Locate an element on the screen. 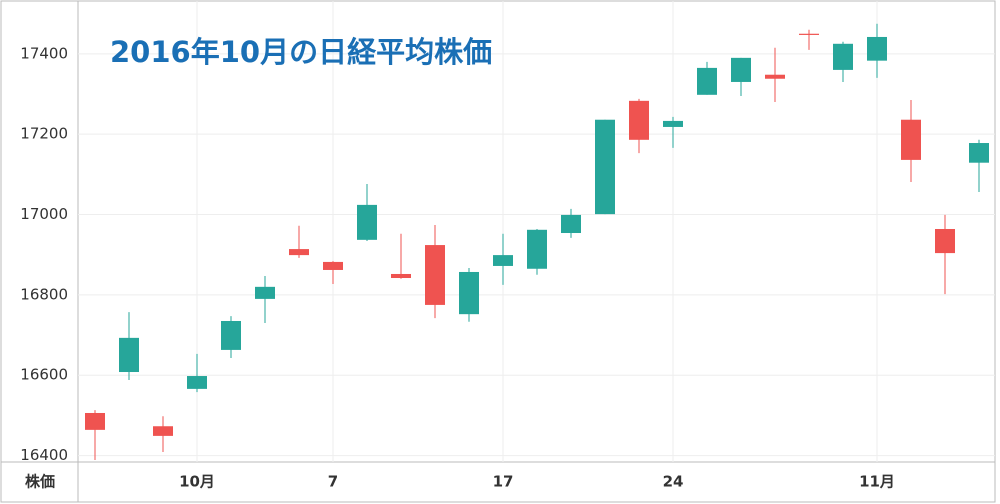 This screenshot has height=504, width=1000. x-tick-label: 11月 is located at coordinates (877, 482).